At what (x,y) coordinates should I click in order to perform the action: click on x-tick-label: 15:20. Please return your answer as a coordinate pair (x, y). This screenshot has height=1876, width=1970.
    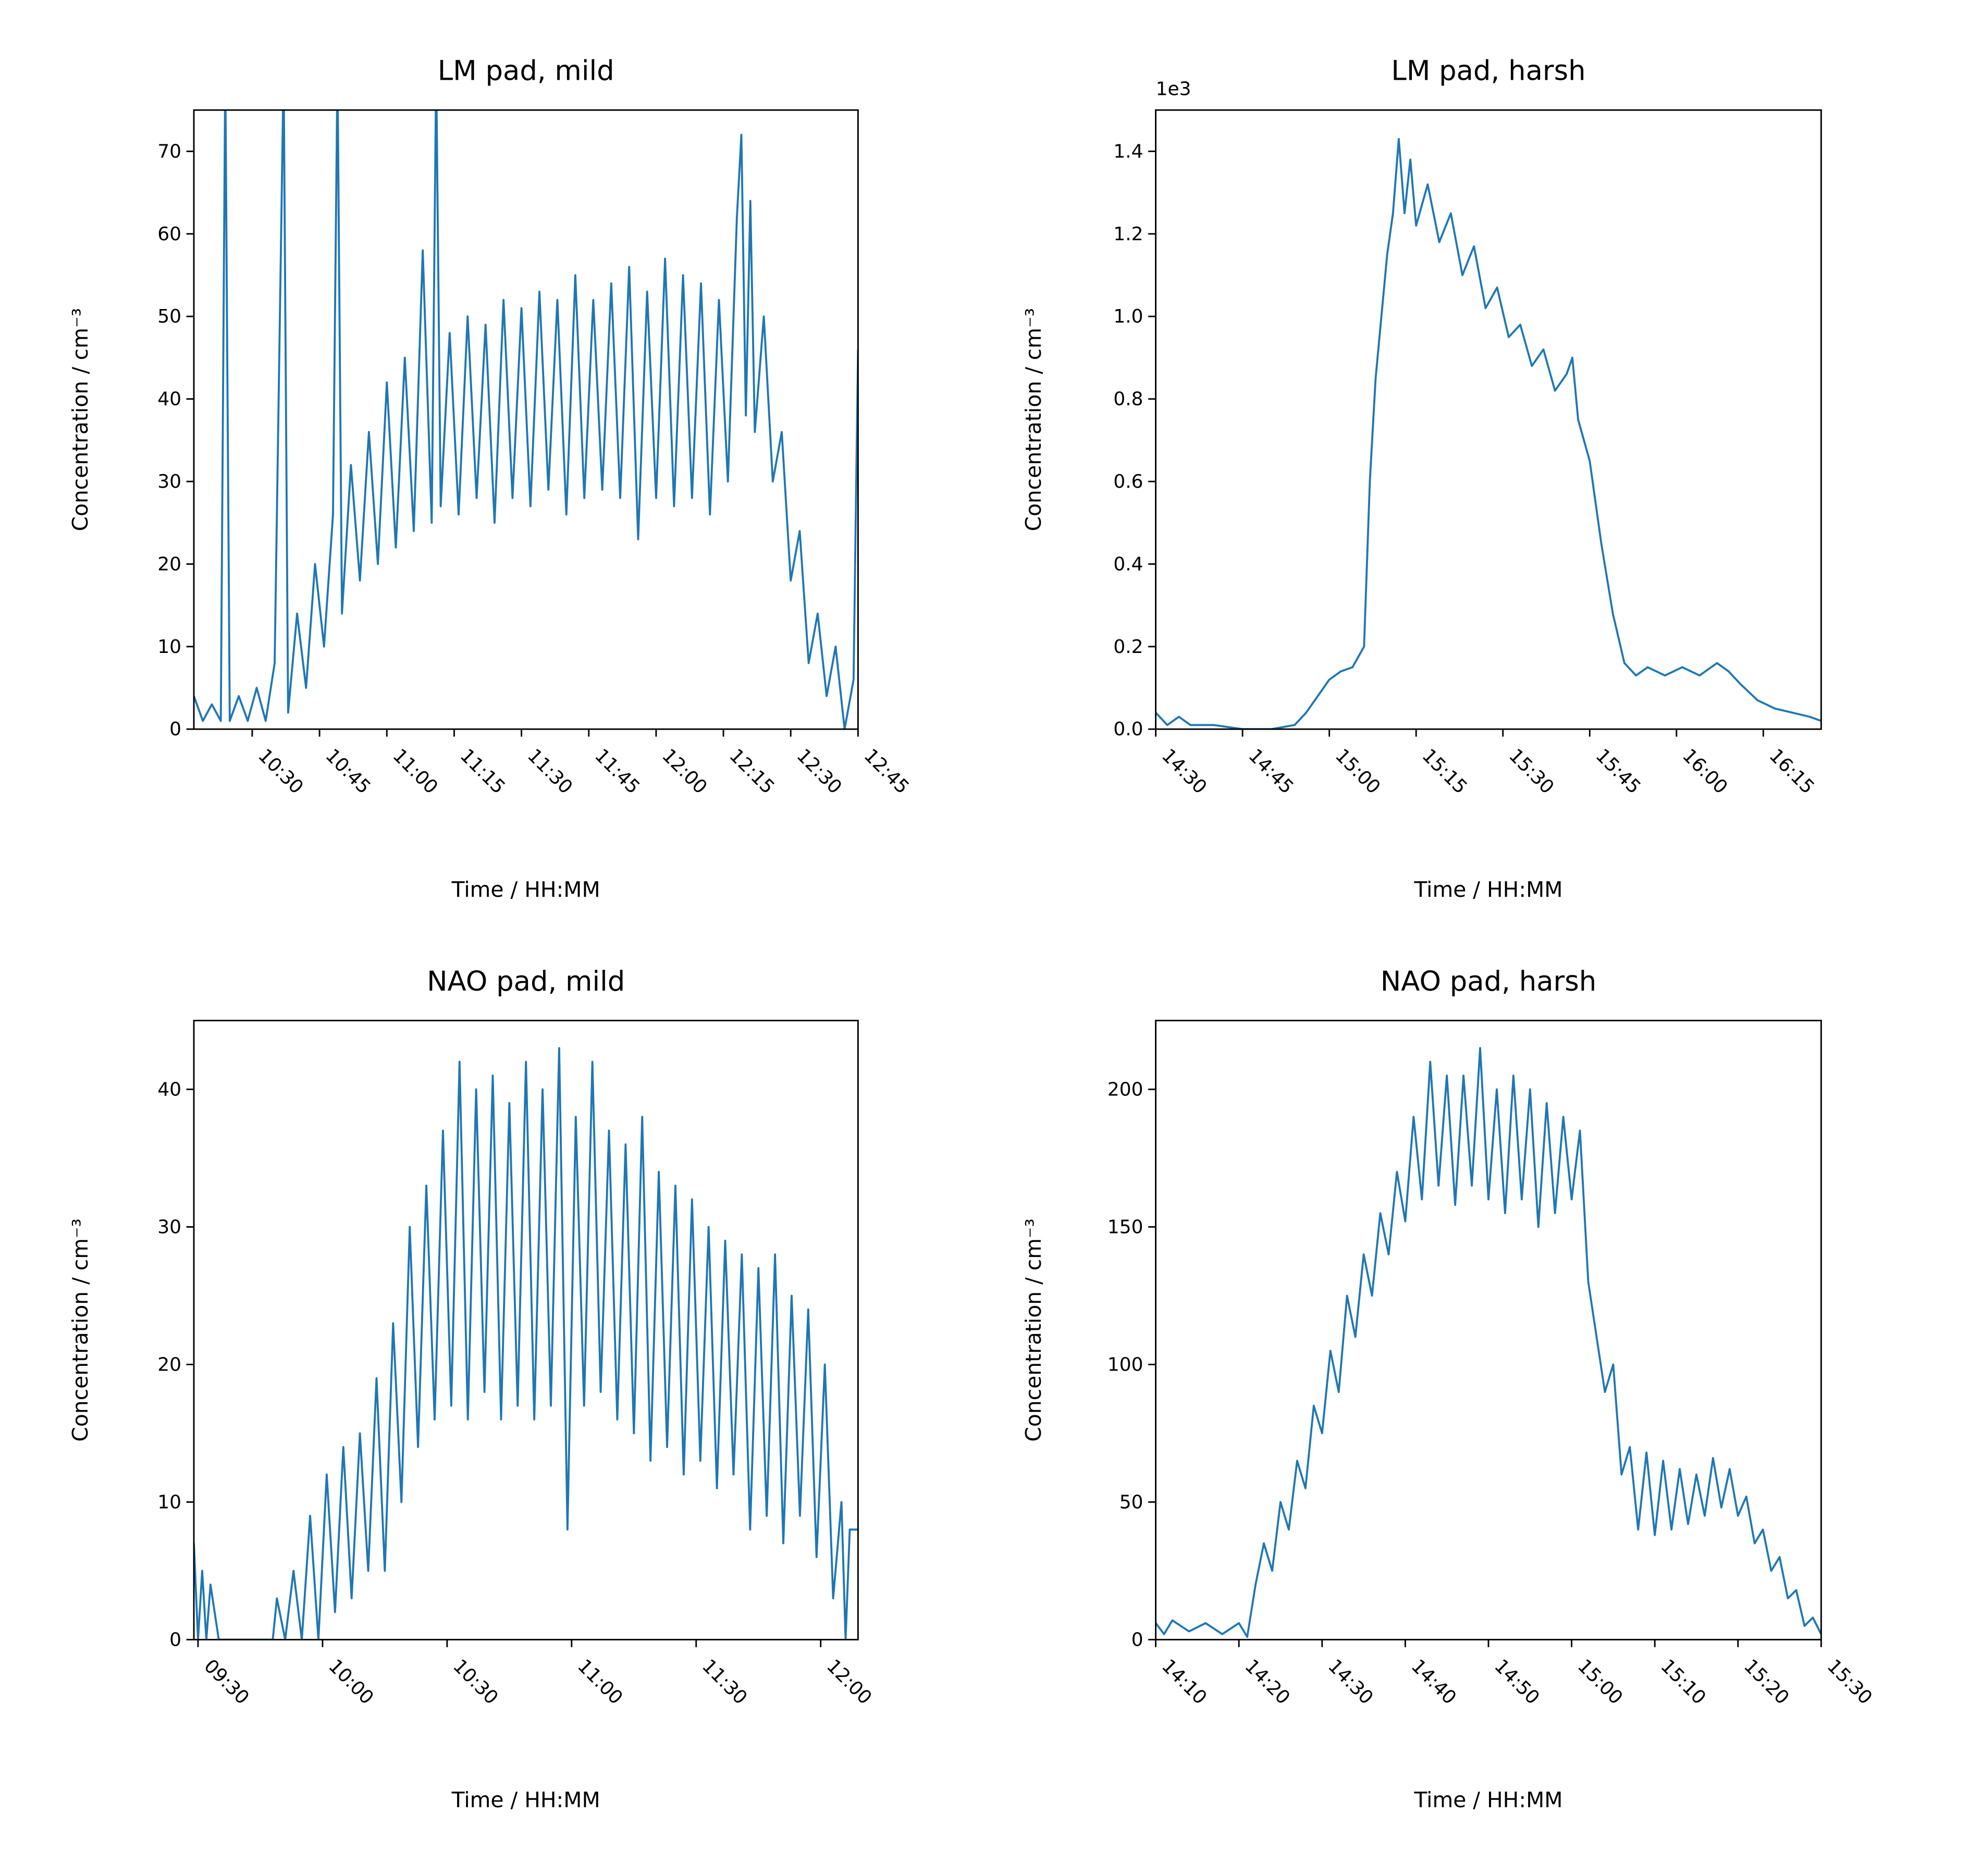
    Looking at the image, I should click on (1766, 1682).